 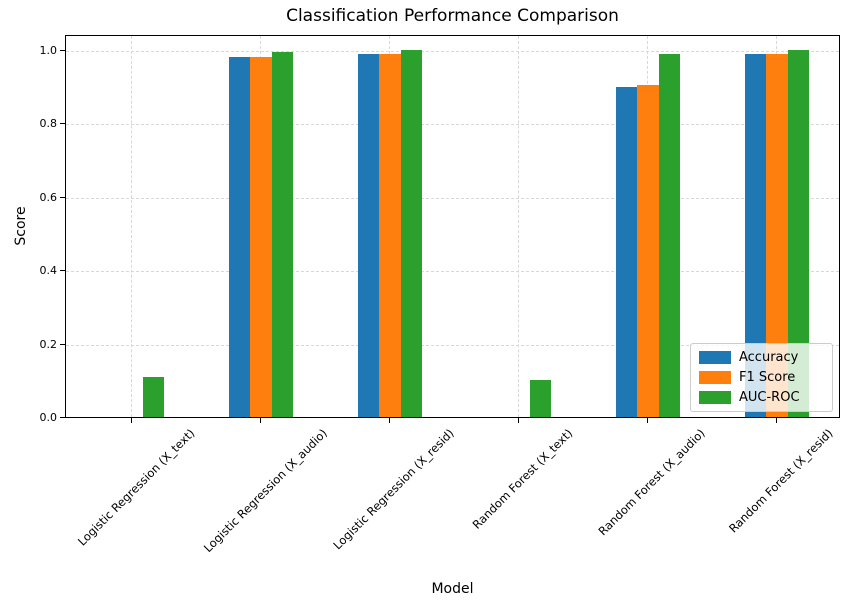 What do you see at coordinates (769, 357) in the screenshot?
I see `legend-label-accuracy: Accuracy` at bounding box center [769, 357].